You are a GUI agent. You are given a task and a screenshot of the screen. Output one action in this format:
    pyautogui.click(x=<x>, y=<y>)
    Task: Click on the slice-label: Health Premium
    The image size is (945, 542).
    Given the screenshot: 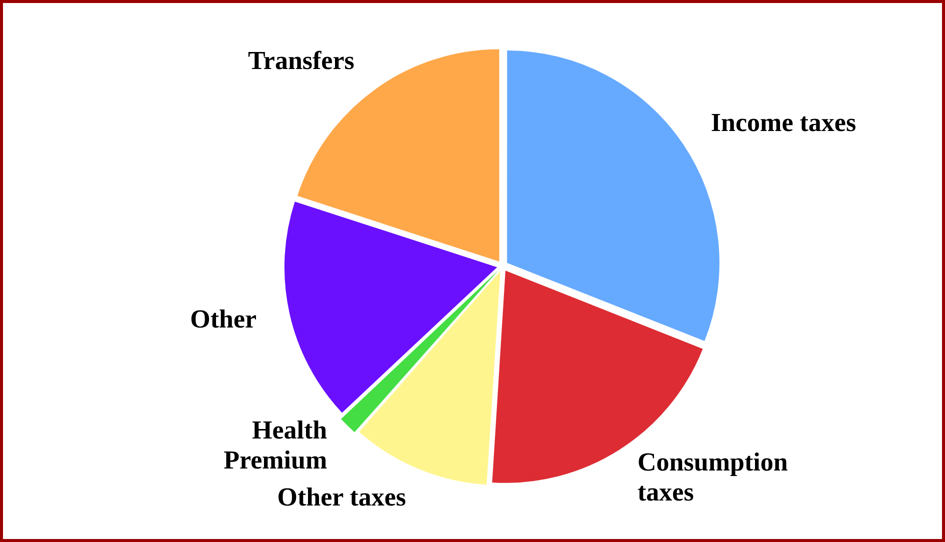 What is the action you would take?
    pyautogui.click(x=276, y=445)
    